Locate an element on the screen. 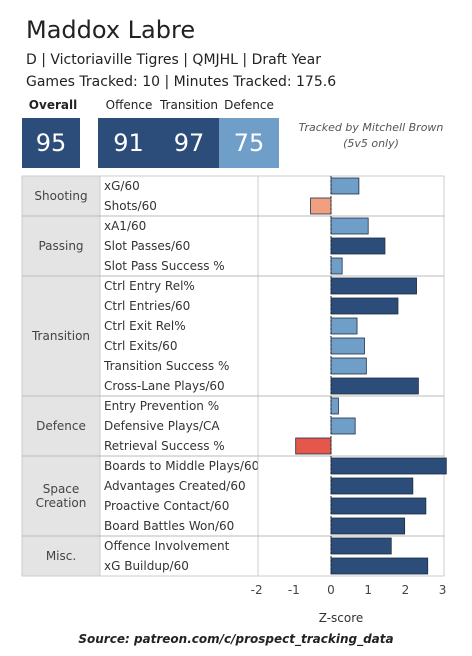 The width and height of the screenshot is (472, 656). x-axis-title: Z-score is located at coordinates (341, 618).